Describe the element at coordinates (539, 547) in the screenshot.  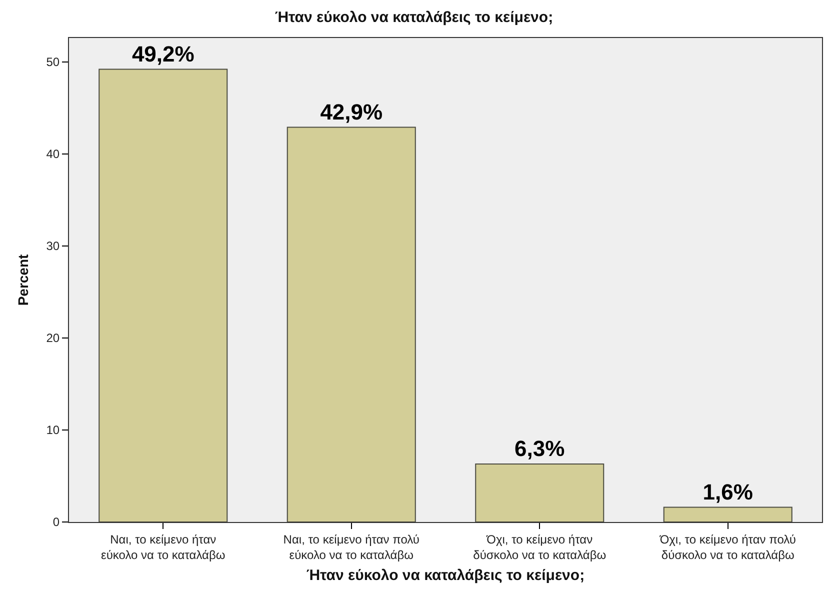
I see `x-tick-label: Όχι, το κείμενο ήταν δύσκολο να το καταλάβω` at that location.